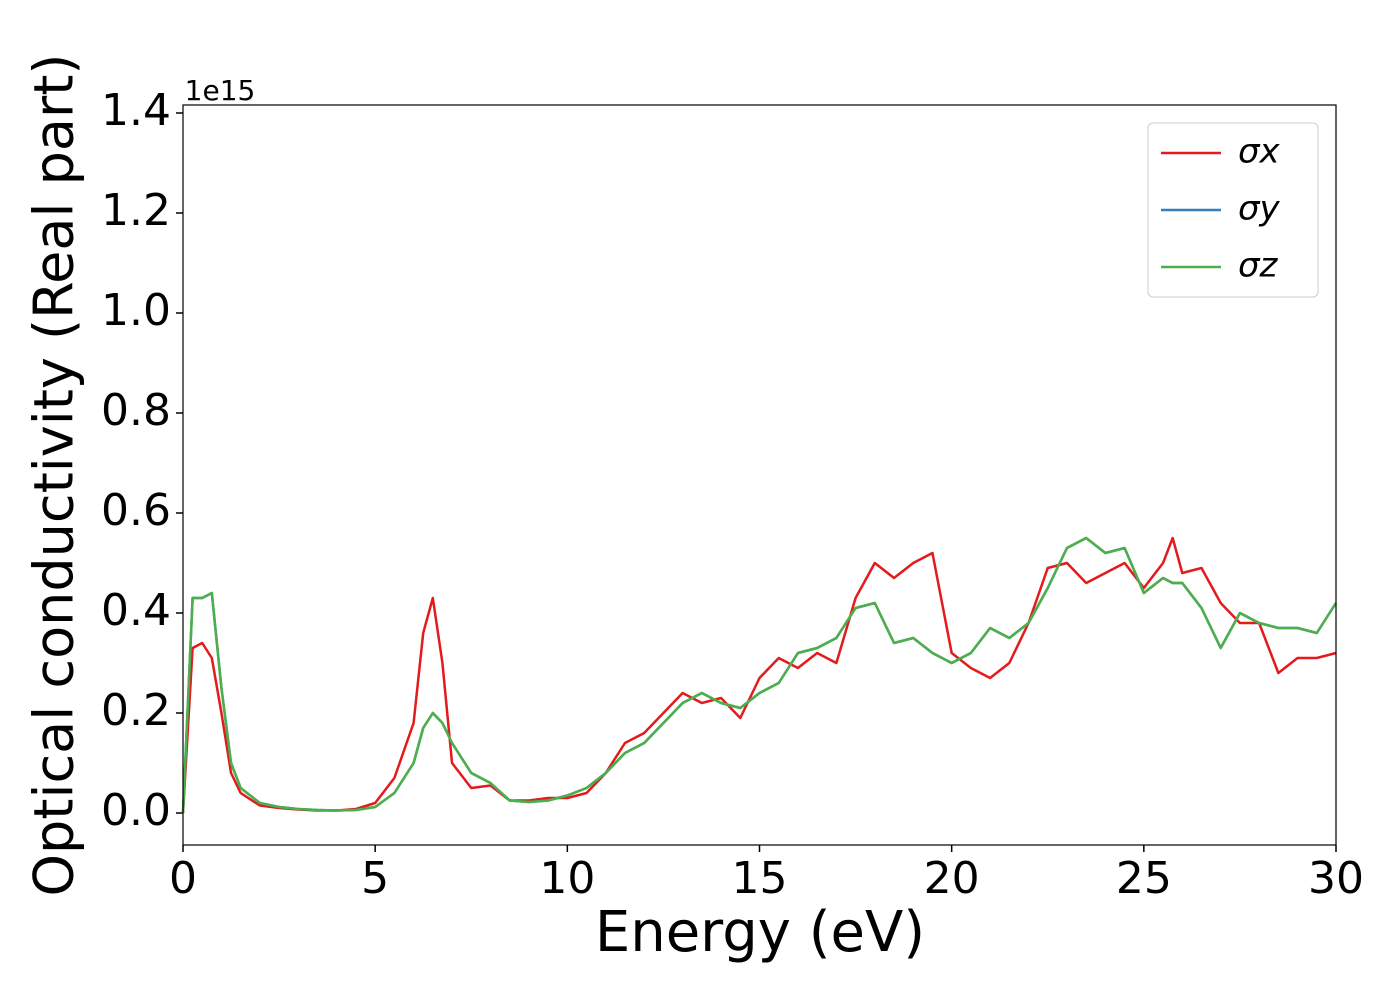  What do you see at coordinates (136, 310) in the screenshot?
I see `y-tick-label: 1.0` at bounding box center [136, 310].